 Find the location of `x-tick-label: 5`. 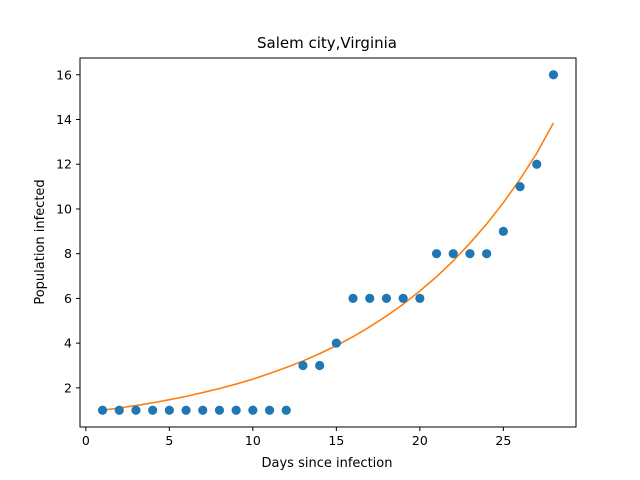

x-tick-label: 5 is located at coordinates (169, 440).